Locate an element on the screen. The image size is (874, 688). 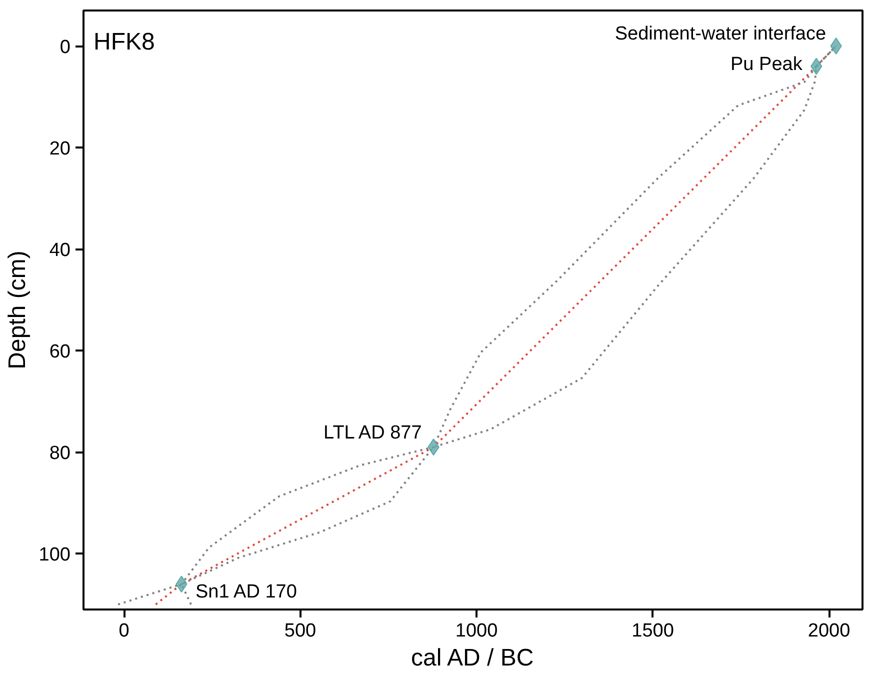
annotation: LTL AD 877 is located at coordinates (373, 433).